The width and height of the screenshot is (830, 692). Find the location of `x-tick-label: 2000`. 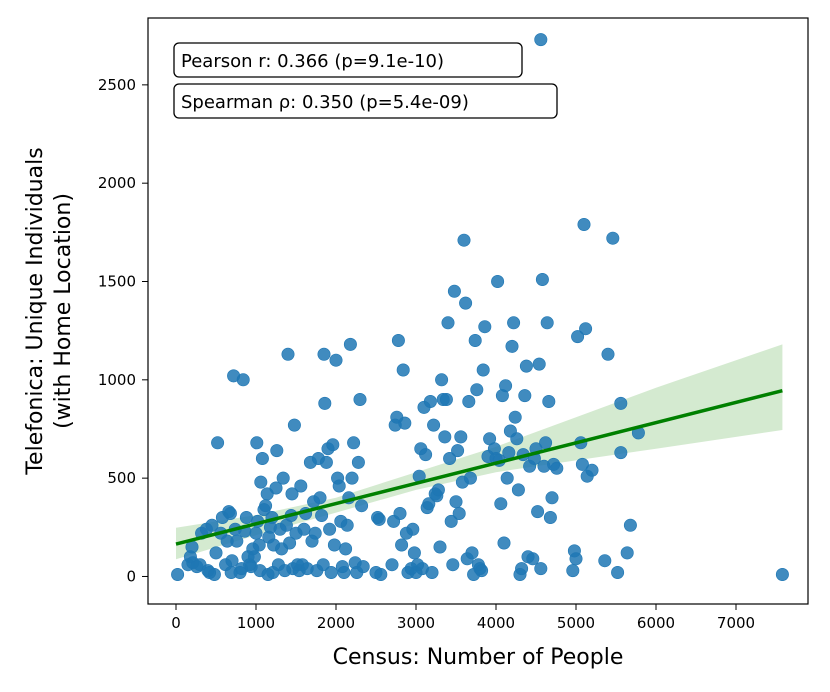

x-tick-label: 2000 is located at coordinates (336, 623).